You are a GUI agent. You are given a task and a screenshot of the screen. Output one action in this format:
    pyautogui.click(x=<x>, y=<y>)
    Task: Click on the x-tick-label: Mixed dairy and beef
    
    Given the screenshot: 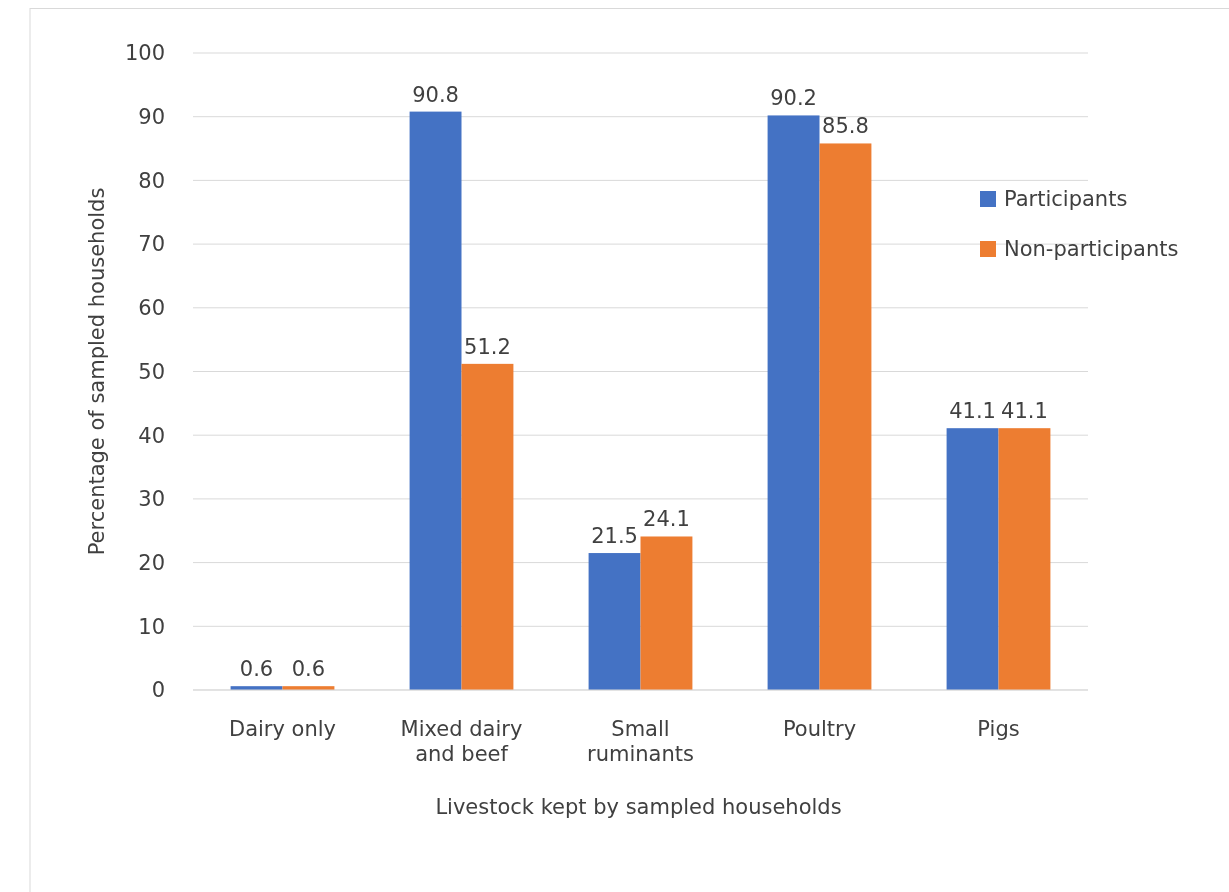 What is the action you would take?
    pyautogui.click(x=461, y=741)
    